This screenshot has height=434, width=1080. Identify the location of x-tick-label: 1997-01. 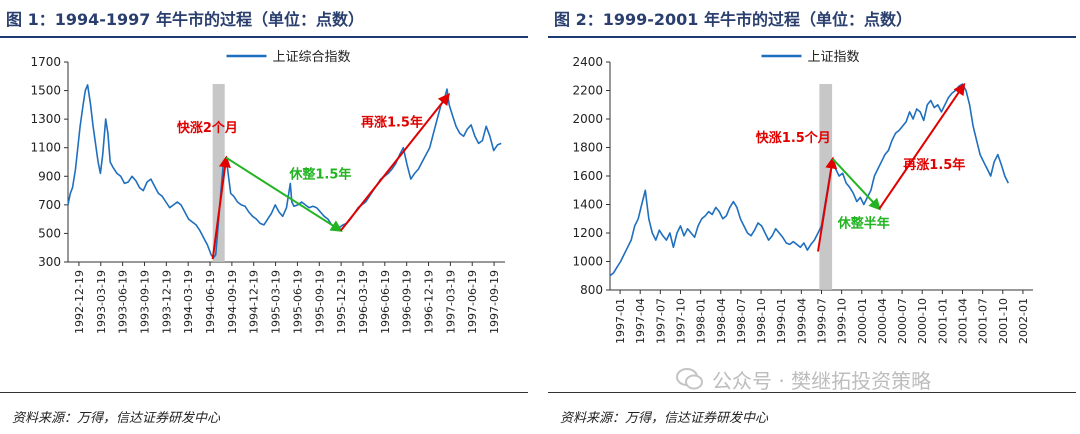
(620, 321).